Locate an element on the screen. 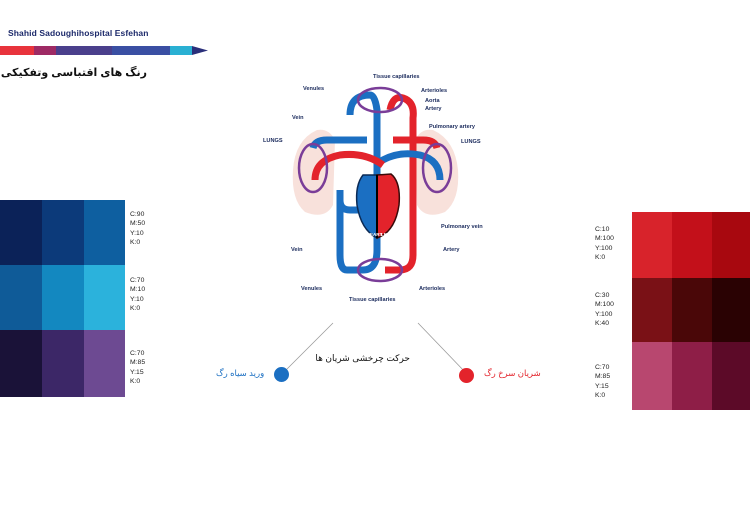 The width and height of the screenshot is (750, 530). label-pulmonary-artery: Pulmonary artery is located at coordinates (452, 127).